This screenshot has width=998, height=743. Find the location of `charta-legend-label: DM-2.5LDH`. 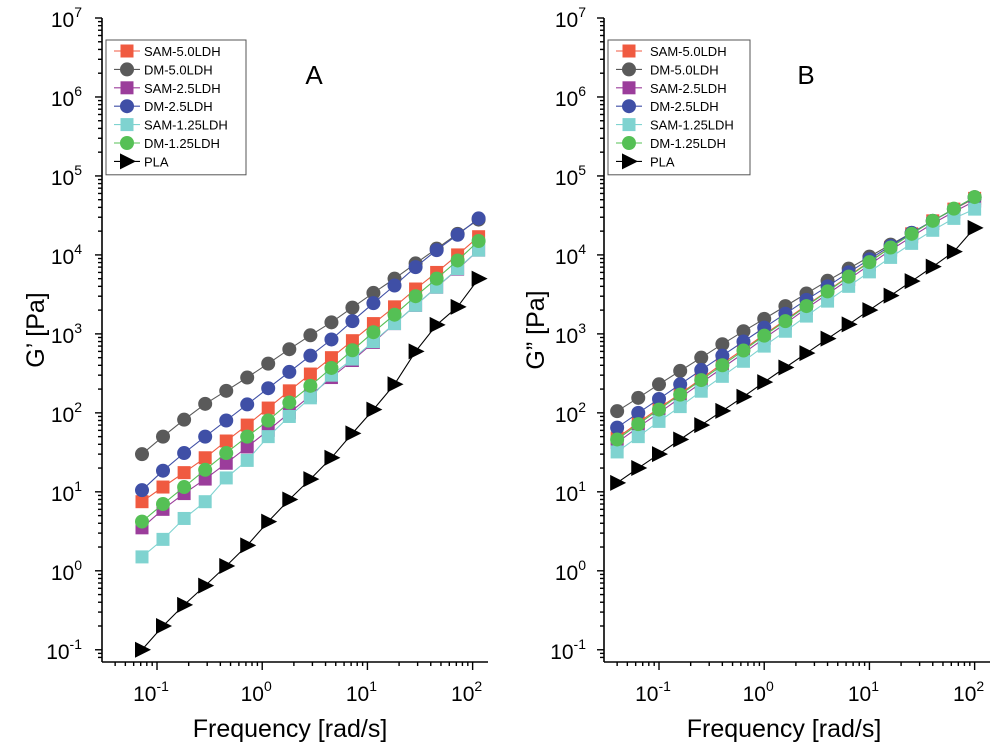

charta-legend-label: DM-2.5LDH is located at coordinates (178, 106).